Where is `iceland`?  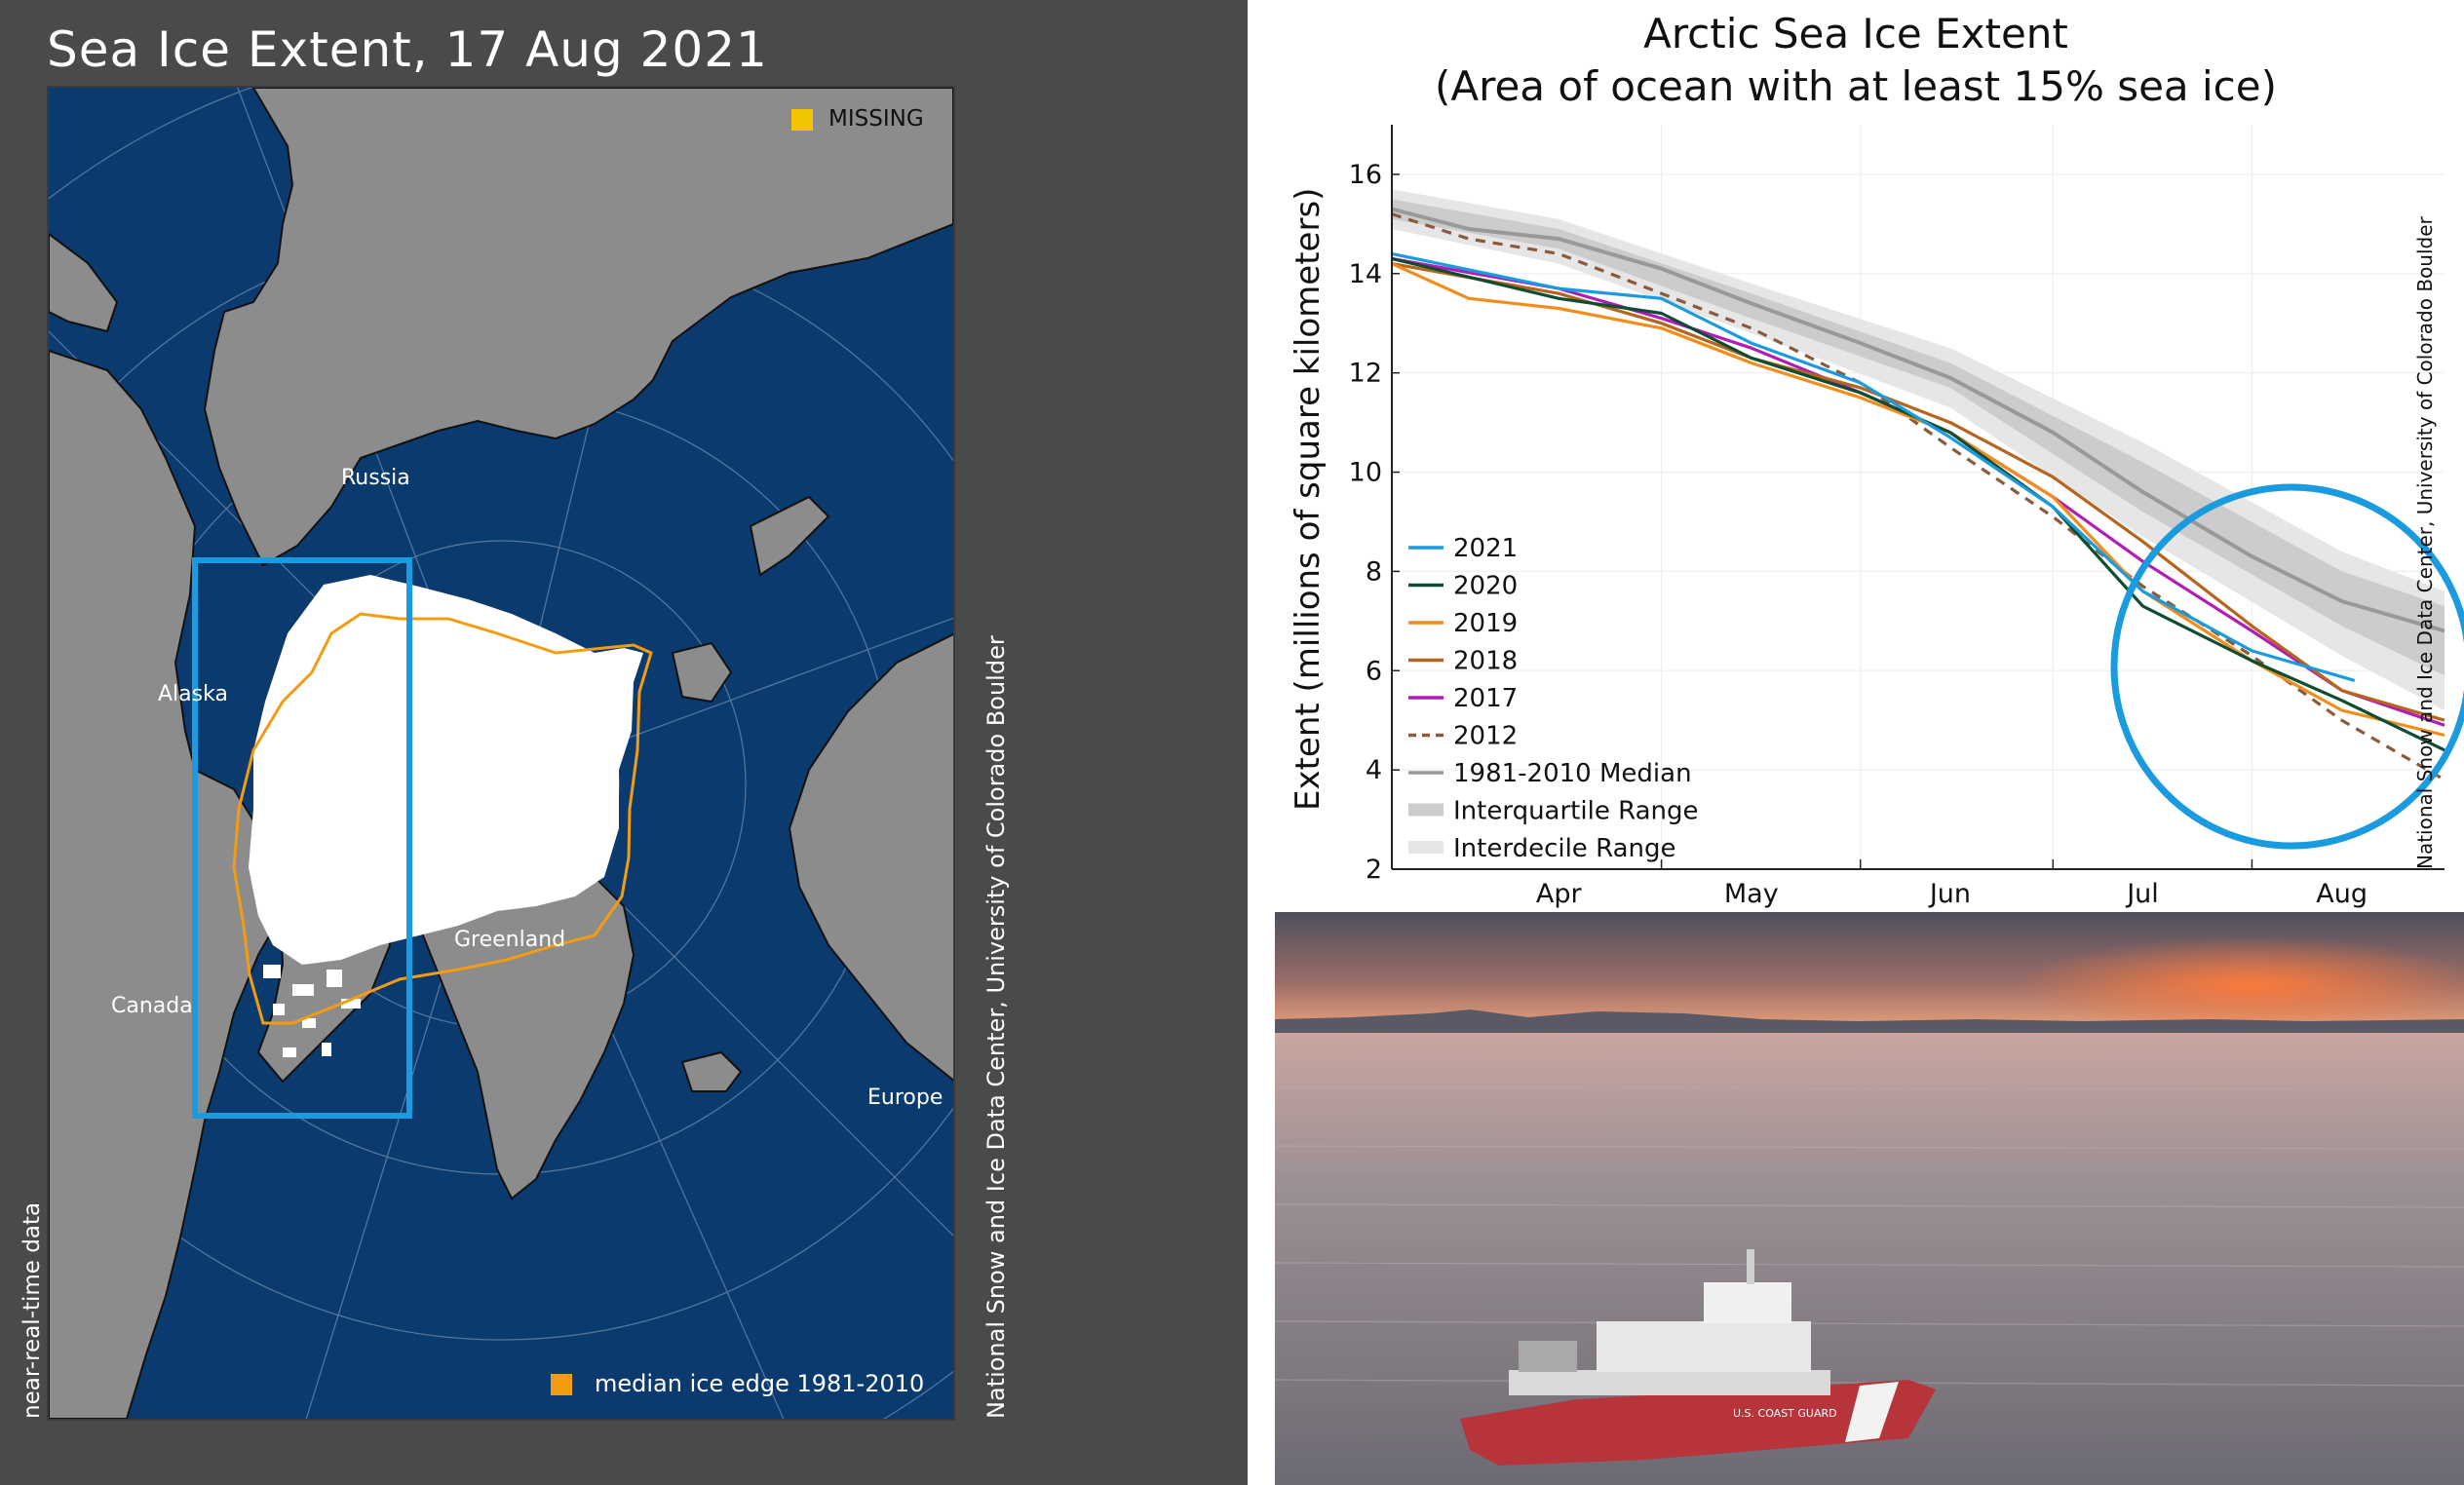 iceland is located at coordinates (711, 1071).